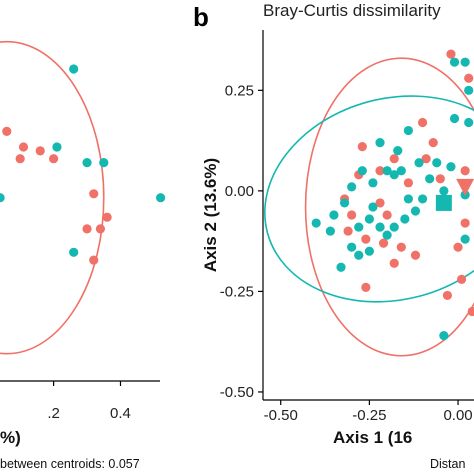 This screenshot has height=474, width=474. What do you see at coordinates (465, 187) in the screenshot?
I see `centroid-triangle-groupA` at bounding box center [465, 187].